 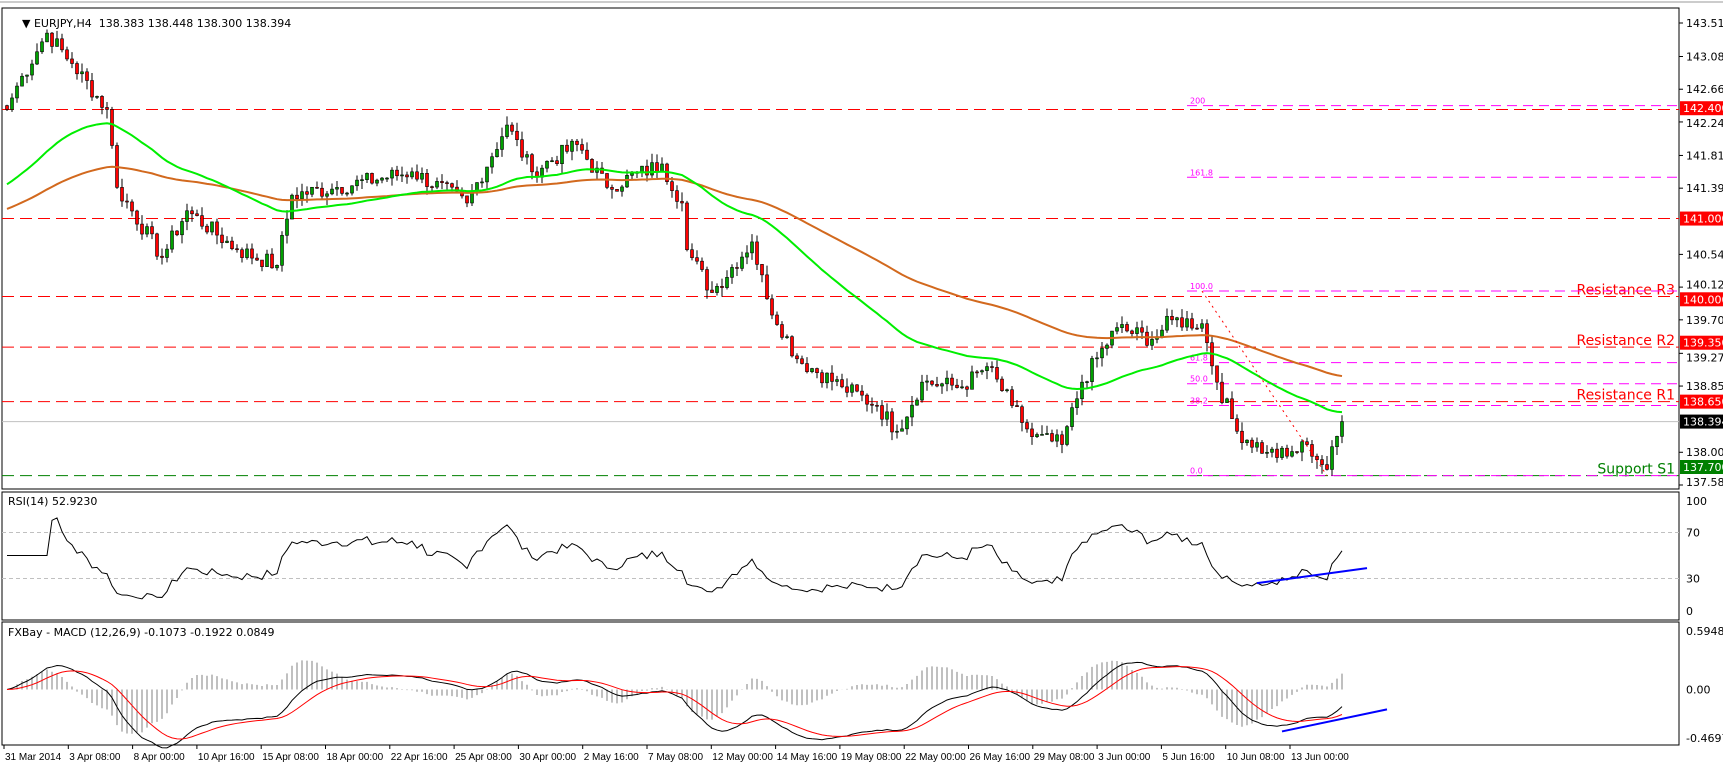 What do you see at coordinates (611, 757) in the screenshot?
I see `time-axis-label: 2 May 16:00` at bounding box center [611, 757].